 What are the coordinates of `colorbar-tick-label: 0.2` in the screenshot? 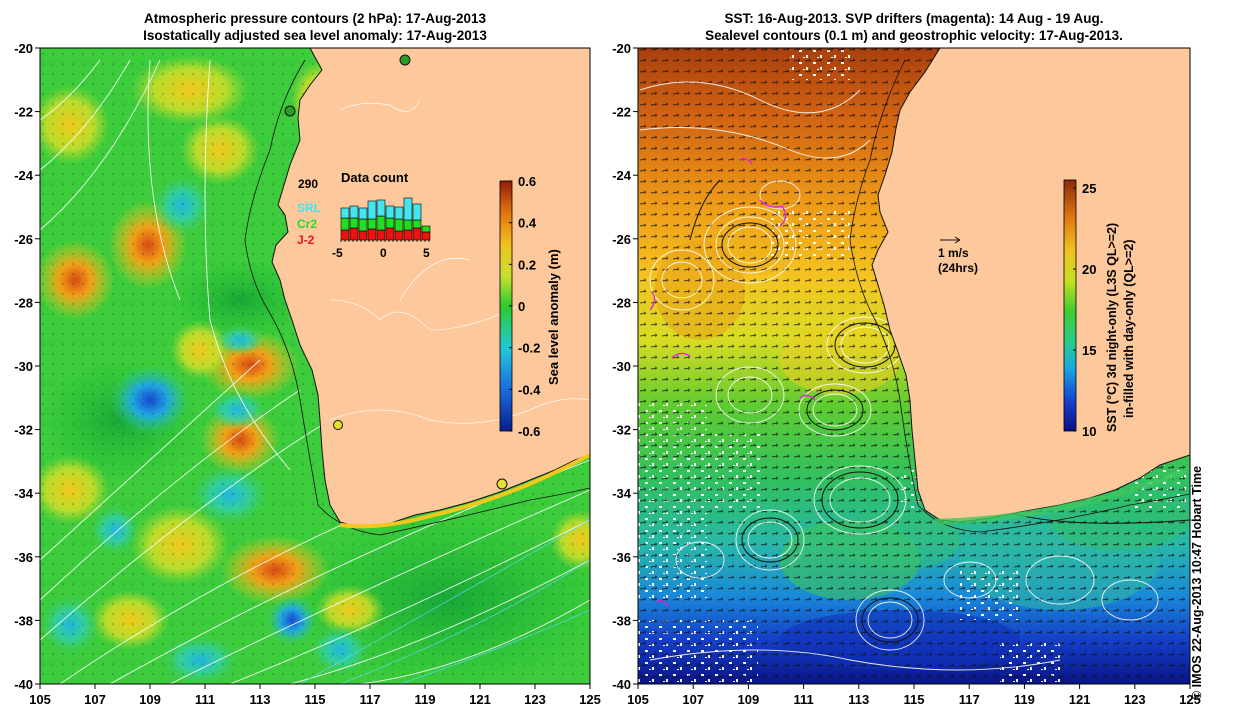 It's located at (527, 264).